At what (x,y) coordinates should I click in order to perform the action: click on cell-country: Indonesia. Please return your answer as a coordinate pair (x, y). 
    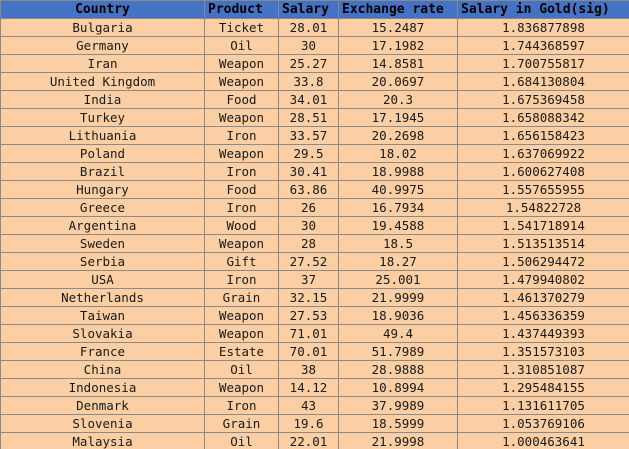
    Looking at the image, I should click on (102, 387).